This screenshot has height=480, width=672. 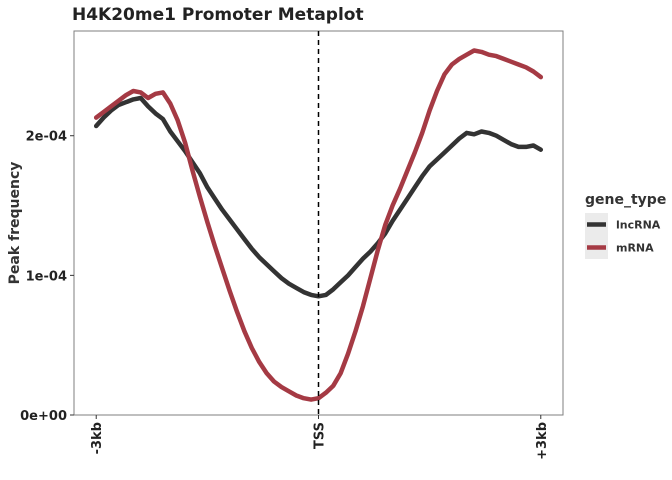 I want to click on x-tick-label: -3kb, so click(x=97, y=438).